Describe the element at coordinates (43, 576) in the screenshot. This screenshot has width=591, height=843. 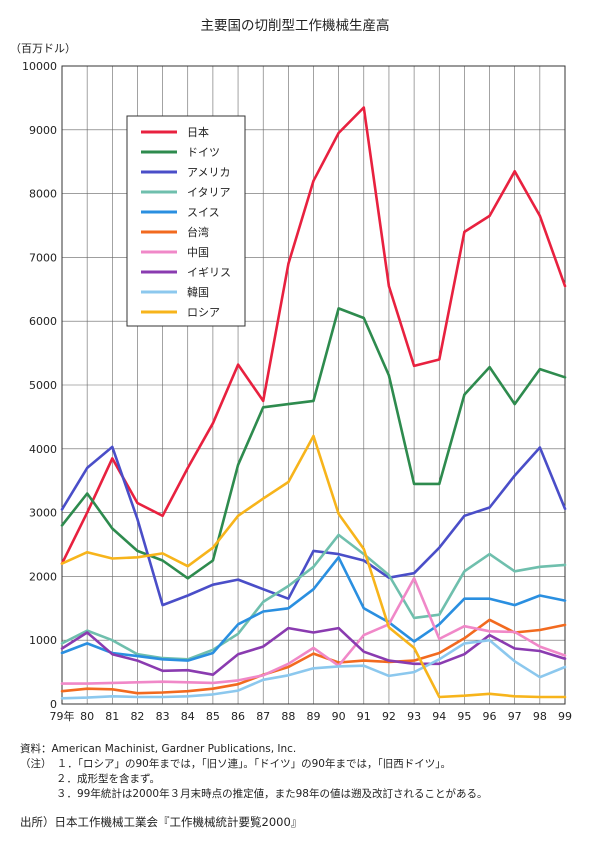
I see `y-tick-label: 2000` at that location.